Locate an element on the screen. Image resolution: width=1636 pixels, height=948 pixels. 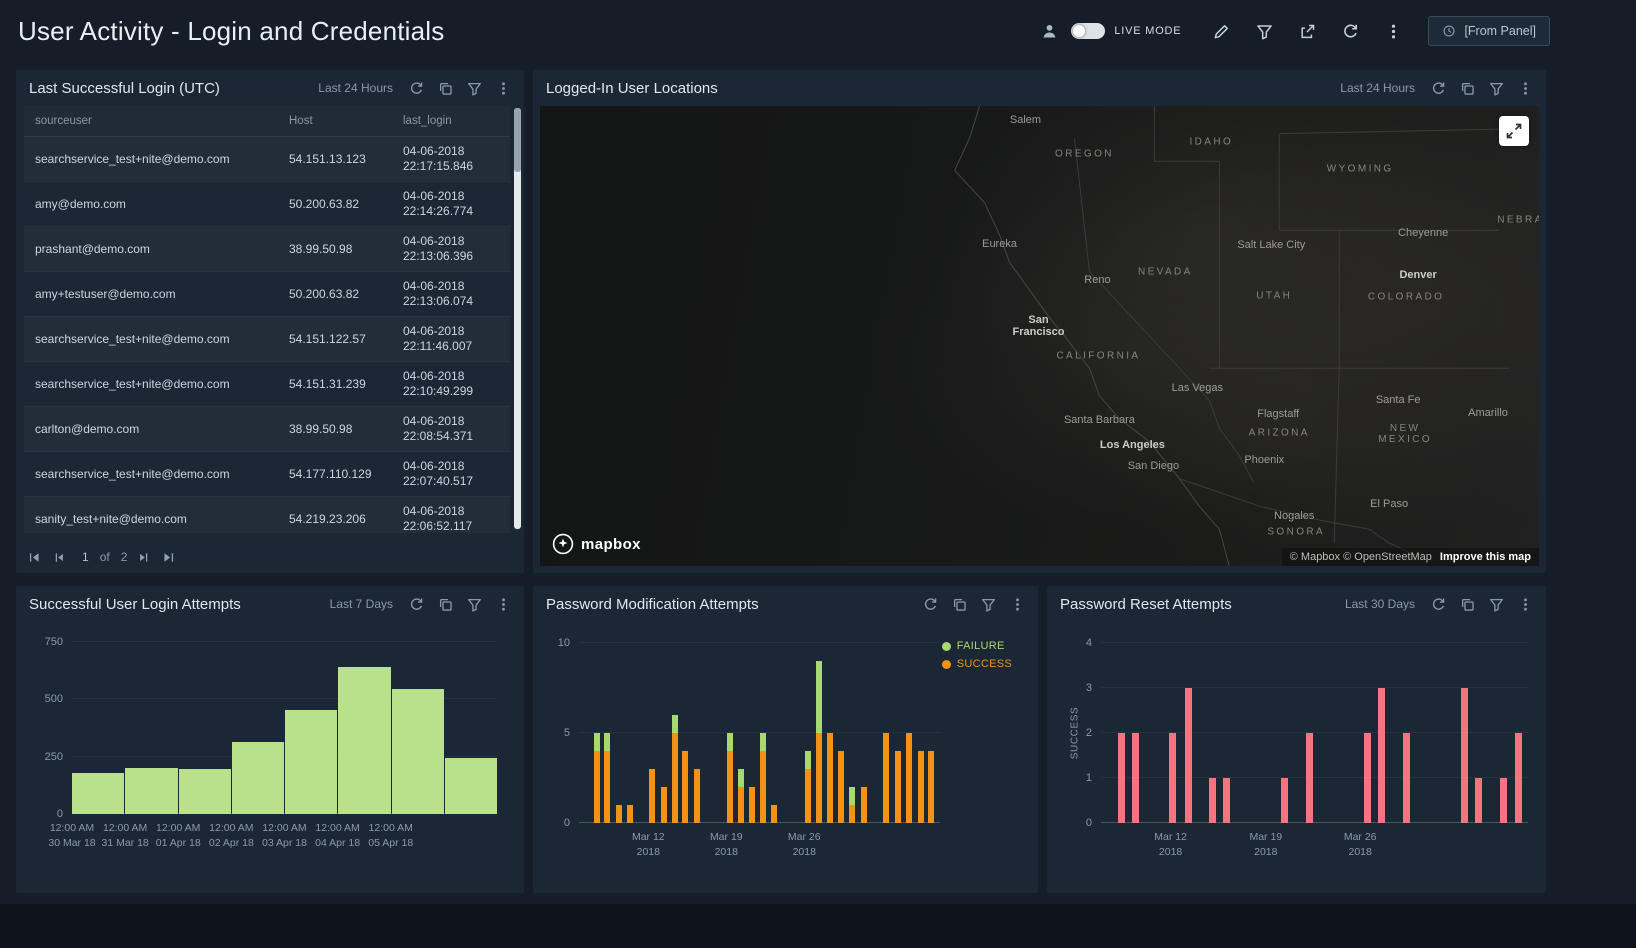
improve-map-link: Improve this map is located at coordinates (1485, 557).